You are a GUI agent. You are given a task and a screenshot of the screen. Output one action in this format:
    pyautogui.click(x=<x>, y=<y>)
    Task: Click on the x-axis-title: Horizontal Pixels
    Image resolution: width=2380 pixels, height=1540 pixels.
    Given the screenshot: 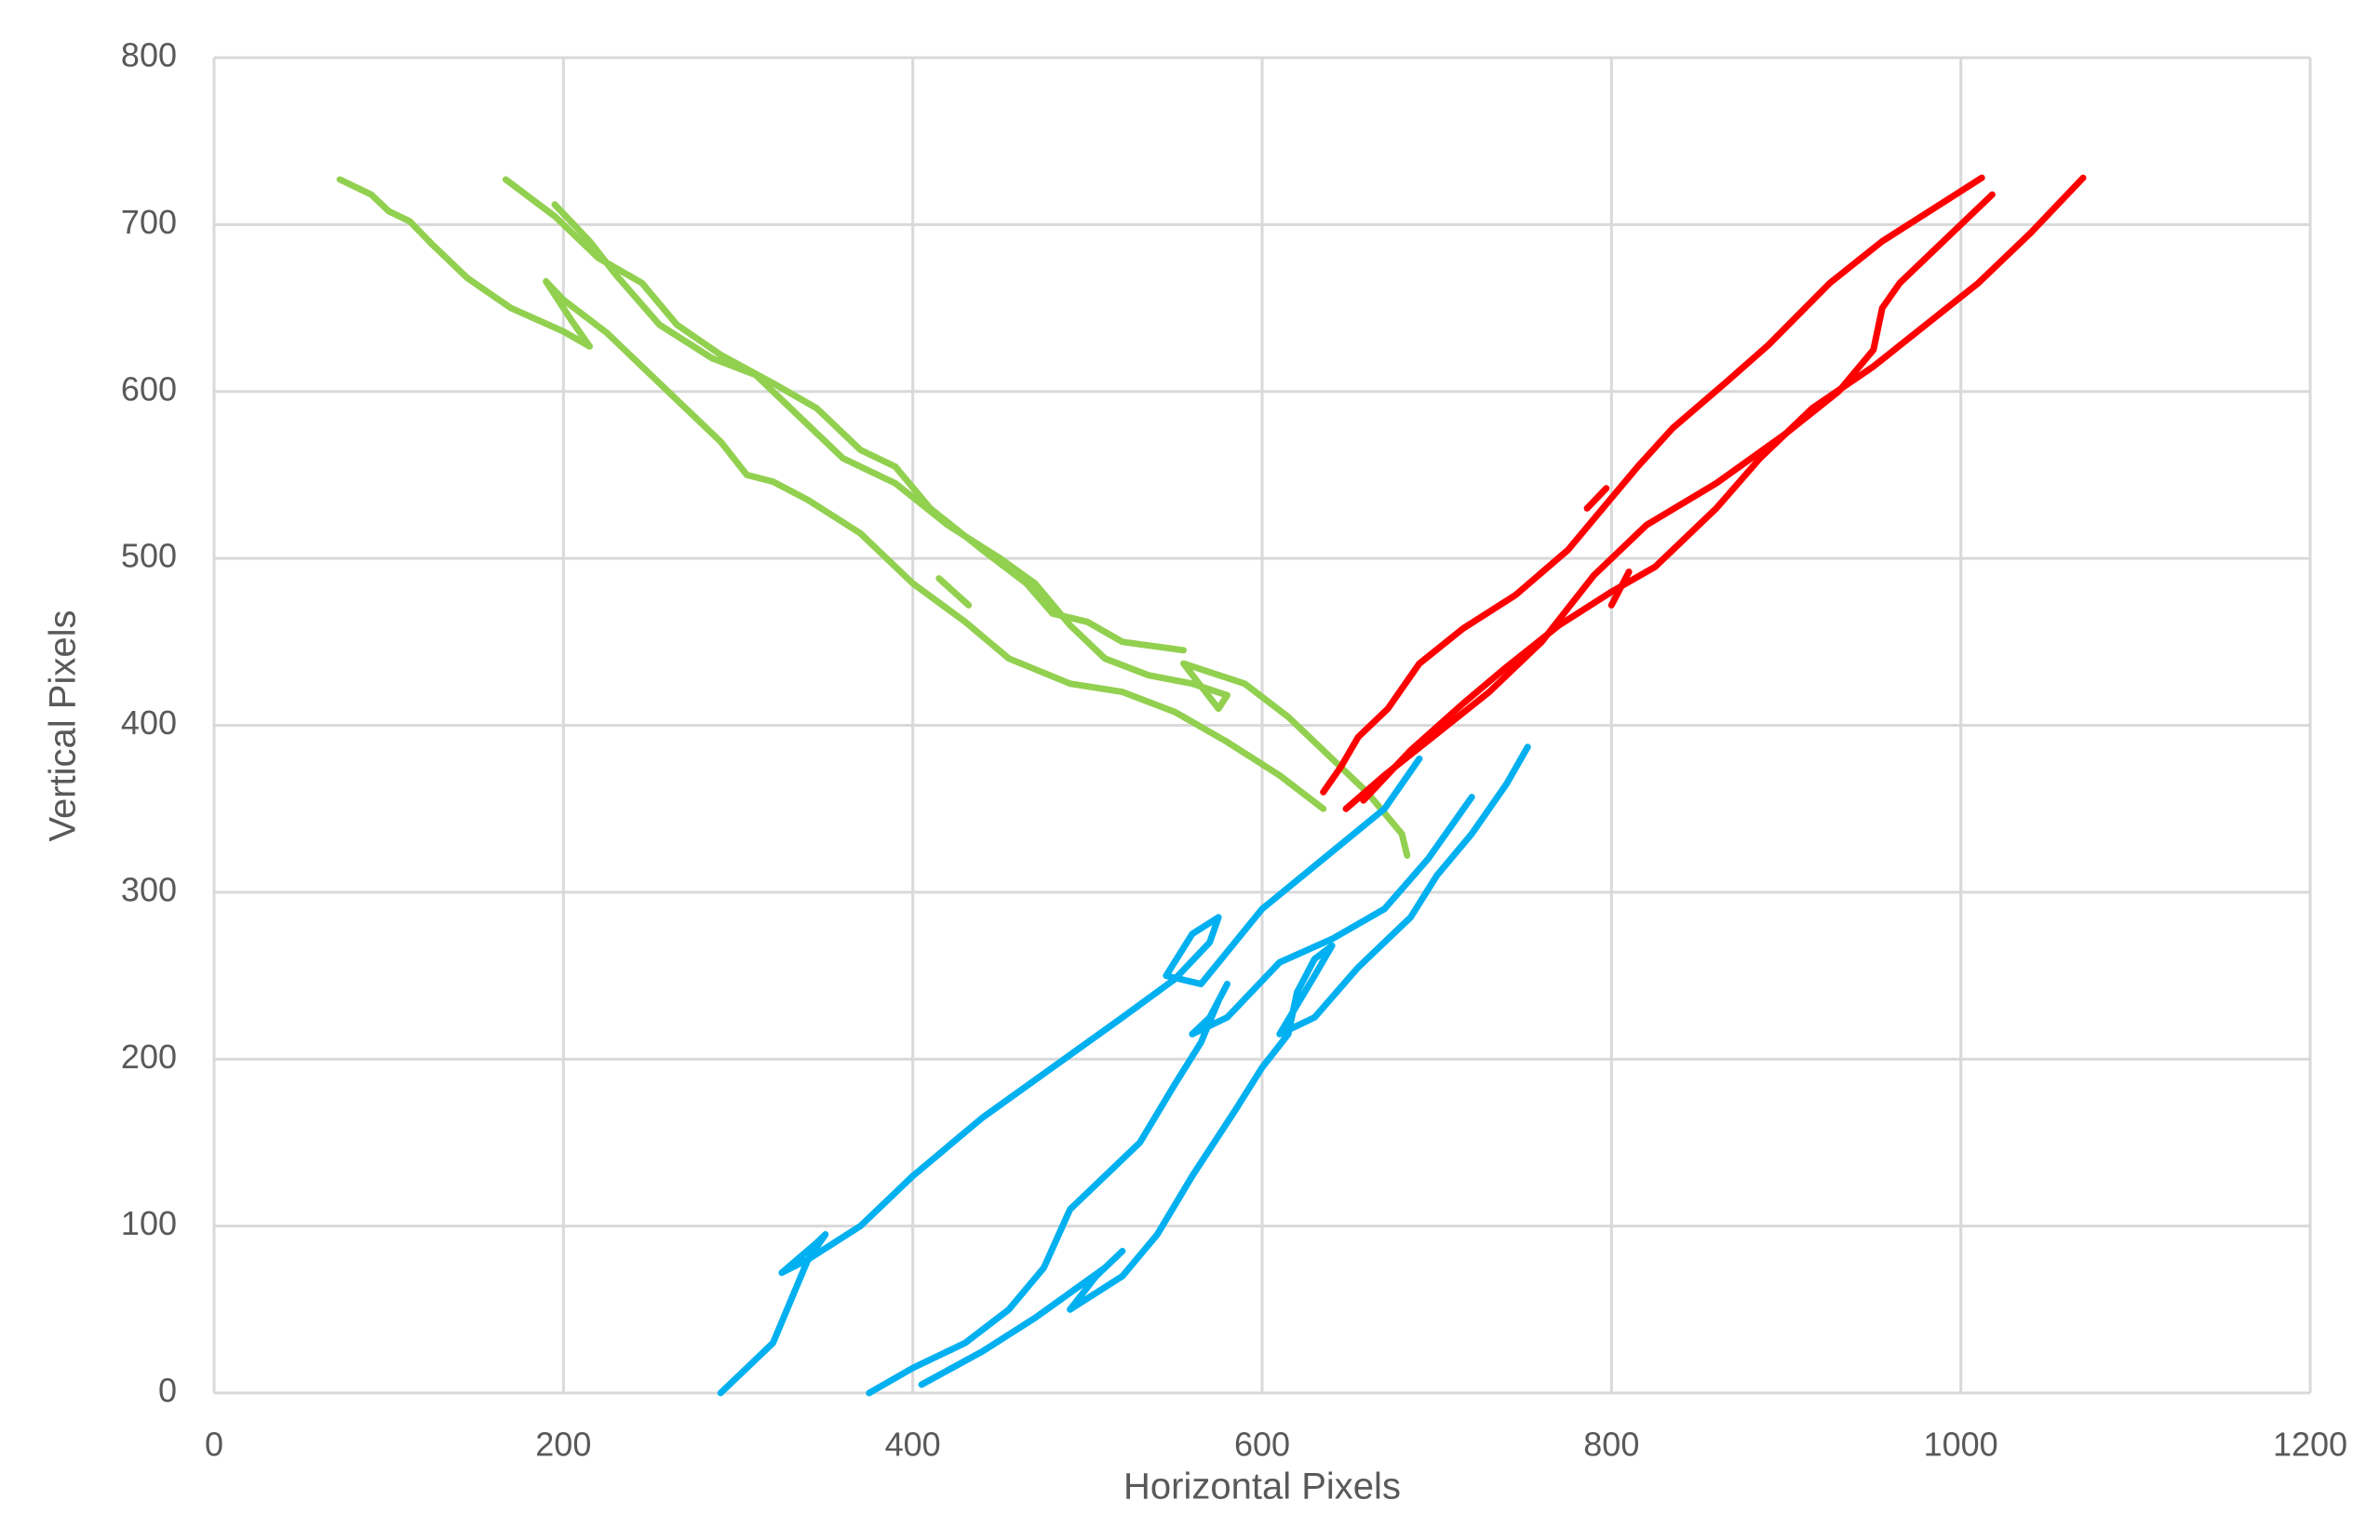 What is the action you would take?
    pyautogui.click(x=1262, y=1486)
    